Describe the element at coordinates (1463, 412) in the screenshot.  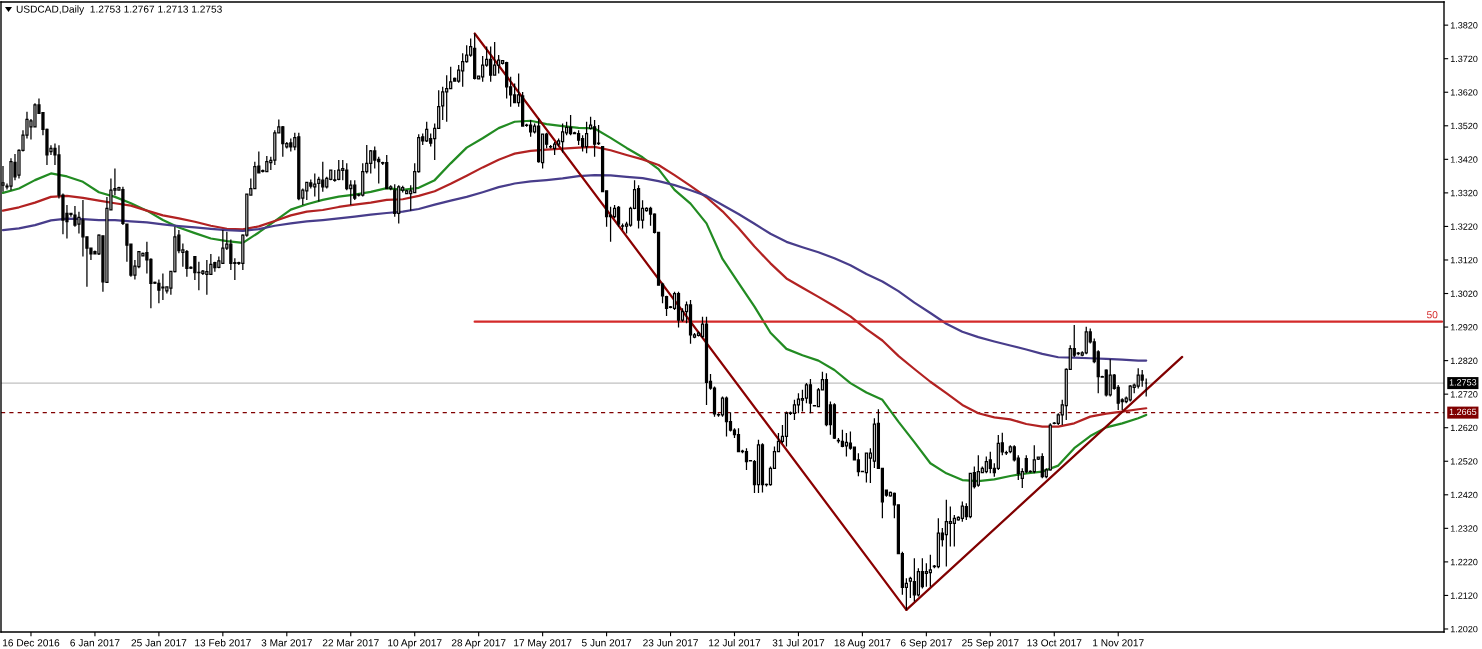
I see `ref-line-label: 1.2665` at that location.